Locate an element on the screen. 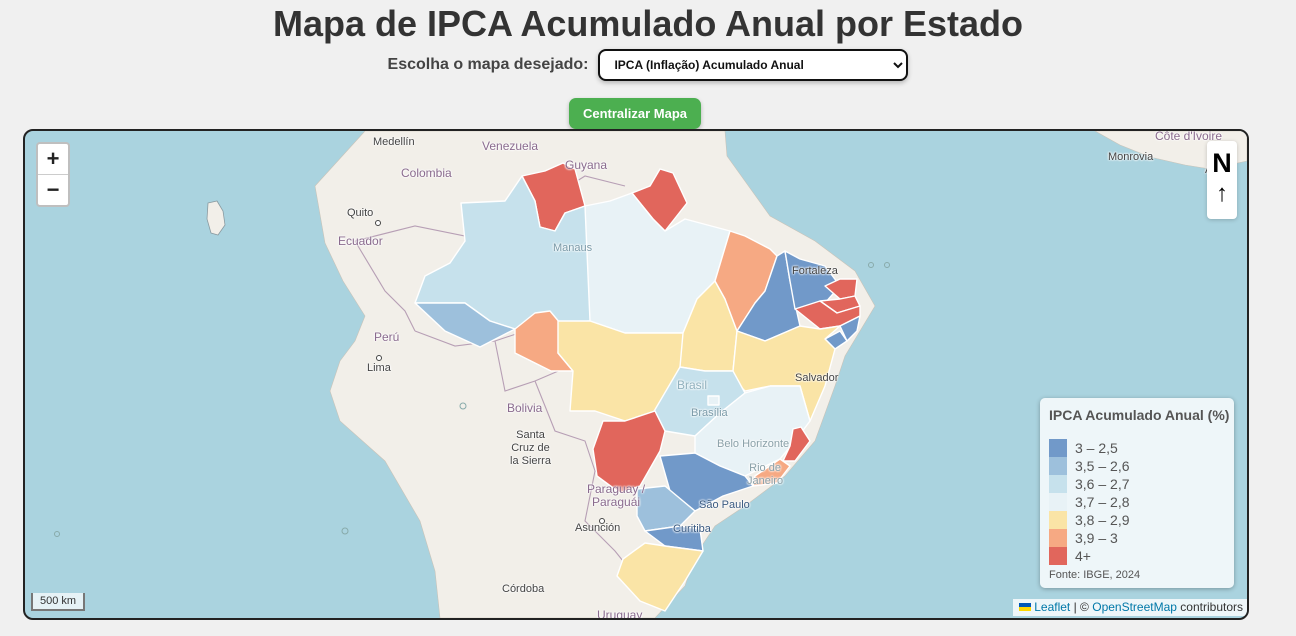 The width and height of the screenshot is (1296, 636). map-selector-label: Escolha o mapa desejado: is located at coordinates (488, 64).